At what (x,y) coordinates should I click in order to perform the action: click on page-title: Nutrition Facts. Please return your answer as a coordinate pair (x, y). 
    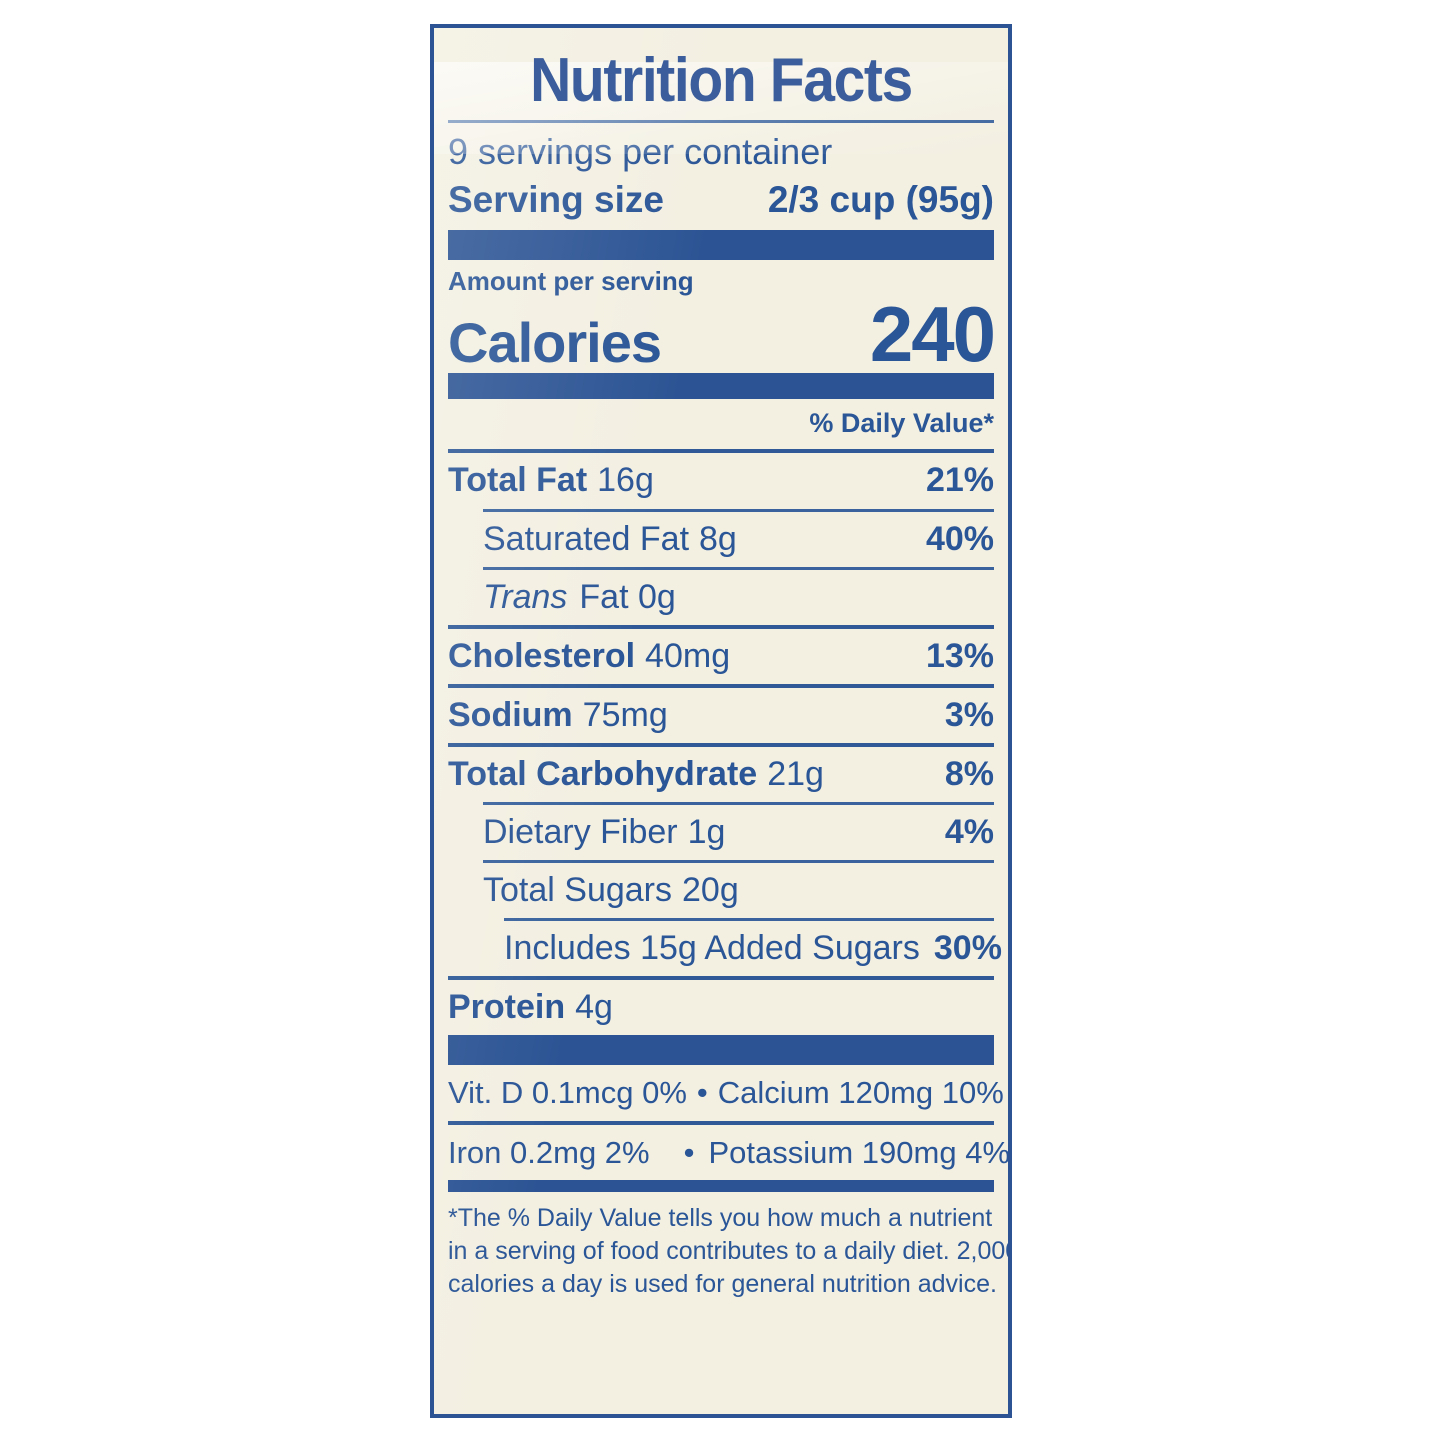
    Looking at the image, I should click on (721, 80).